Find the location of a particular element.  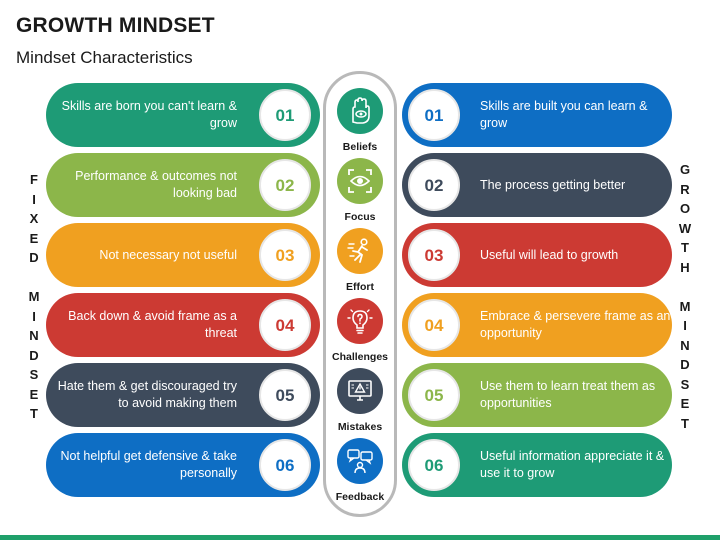

fixed-mindset-vertical-label: F I X E D M I N D S E T is located at coordinates (34, 297).